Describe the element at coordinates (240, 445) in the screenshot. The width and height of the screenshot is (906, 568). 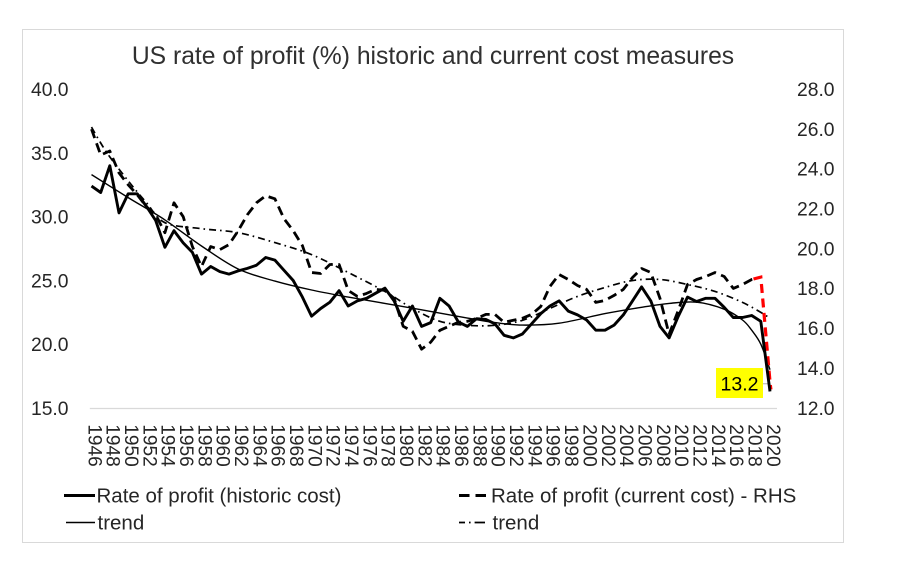
I see `svg-text: 1962` at that location.